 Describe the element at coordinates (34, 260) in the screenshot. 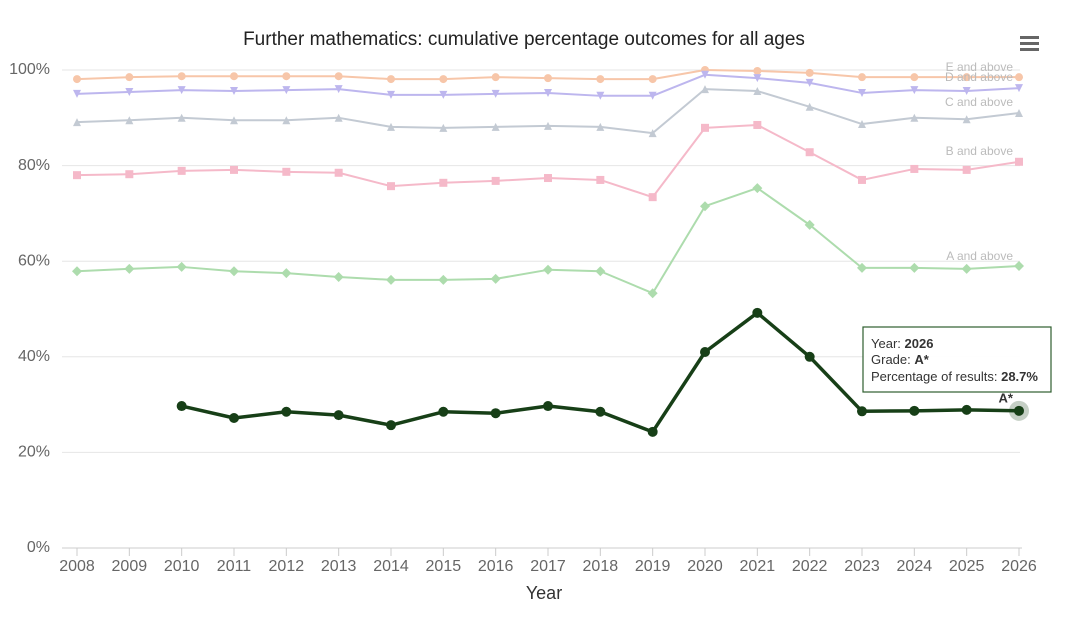

I see `y-tick-label: 60%` at that location.